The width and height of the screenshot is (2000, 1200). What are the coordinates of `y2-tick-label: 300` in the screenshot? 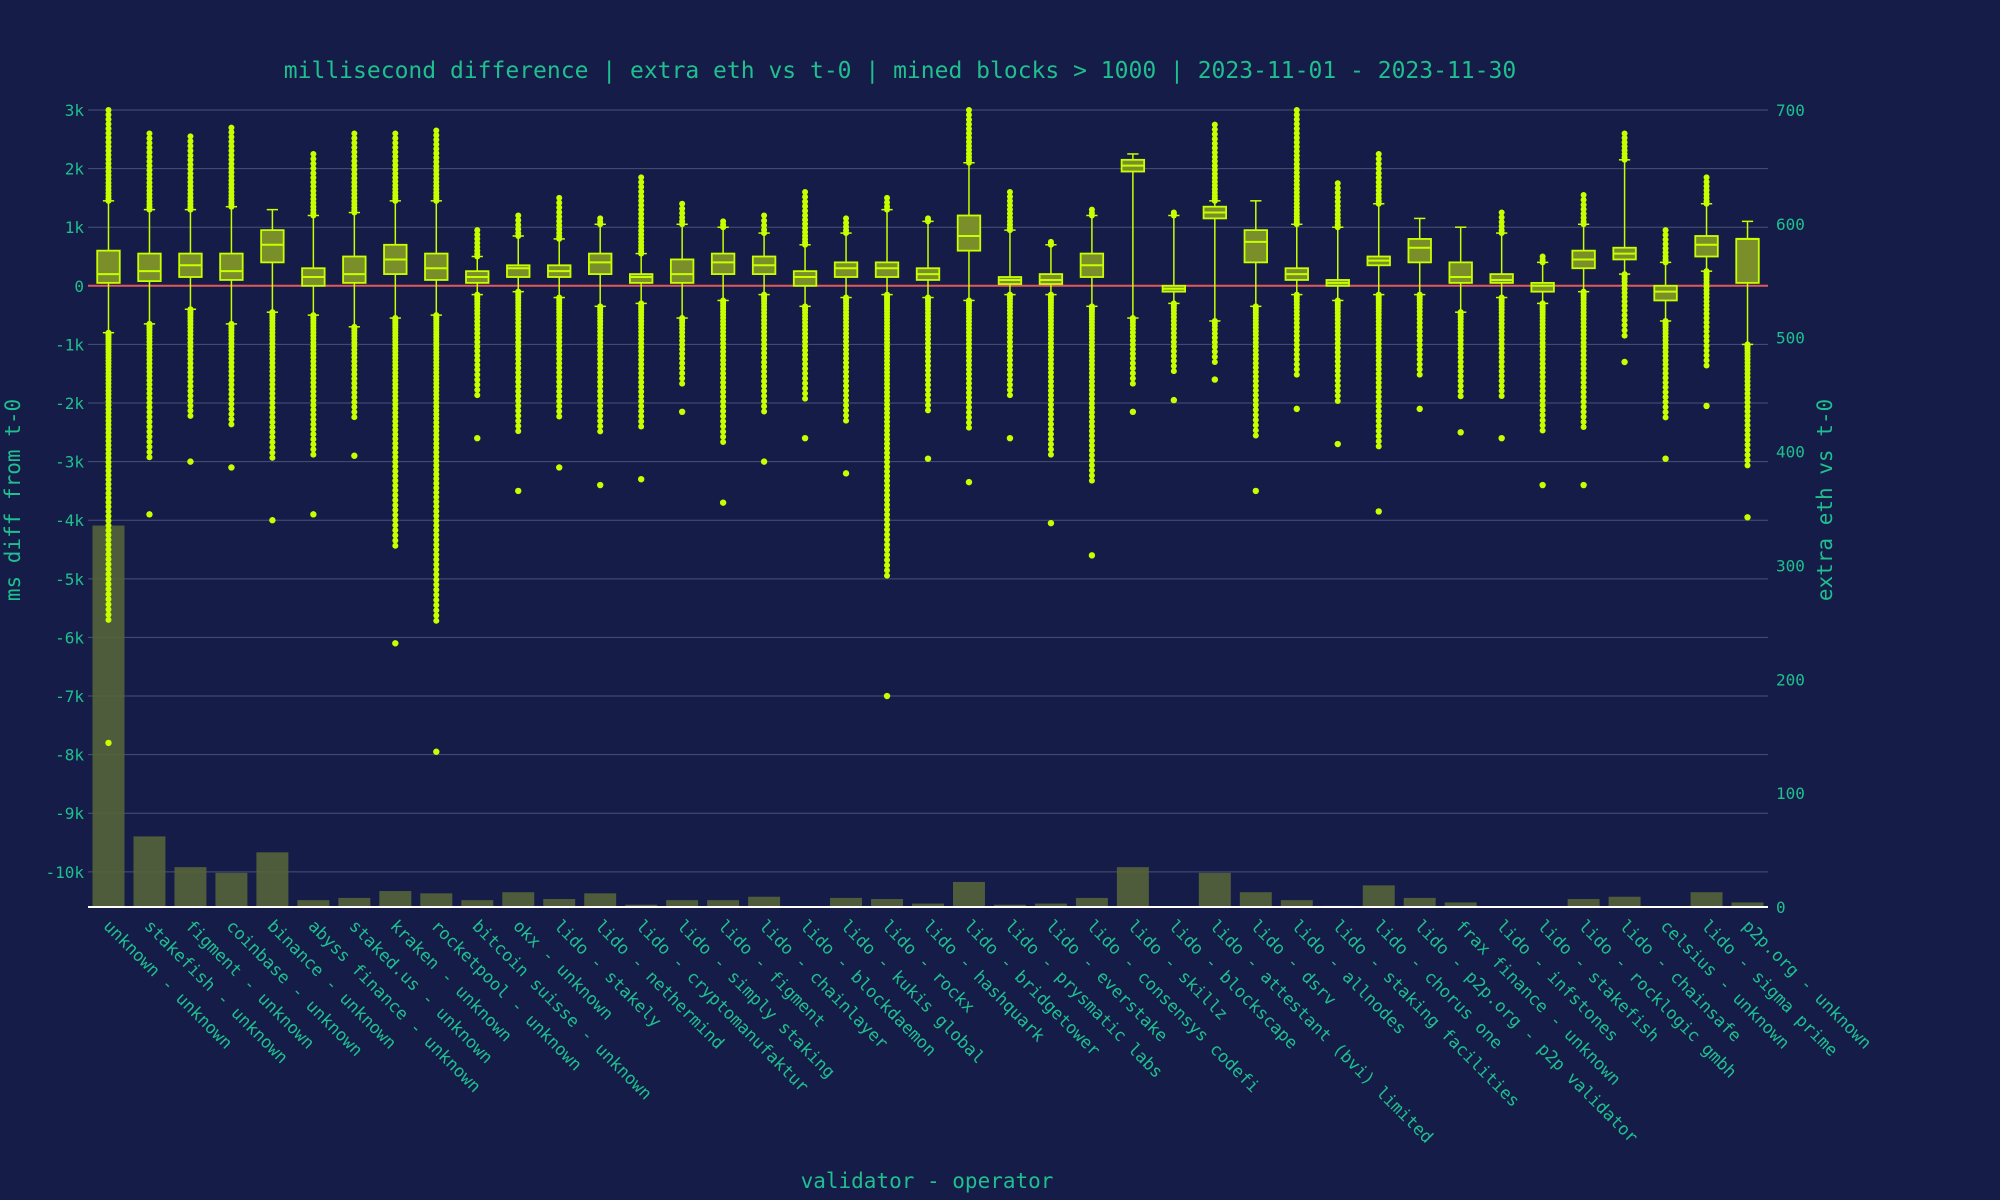 It's located at (1790, 565).